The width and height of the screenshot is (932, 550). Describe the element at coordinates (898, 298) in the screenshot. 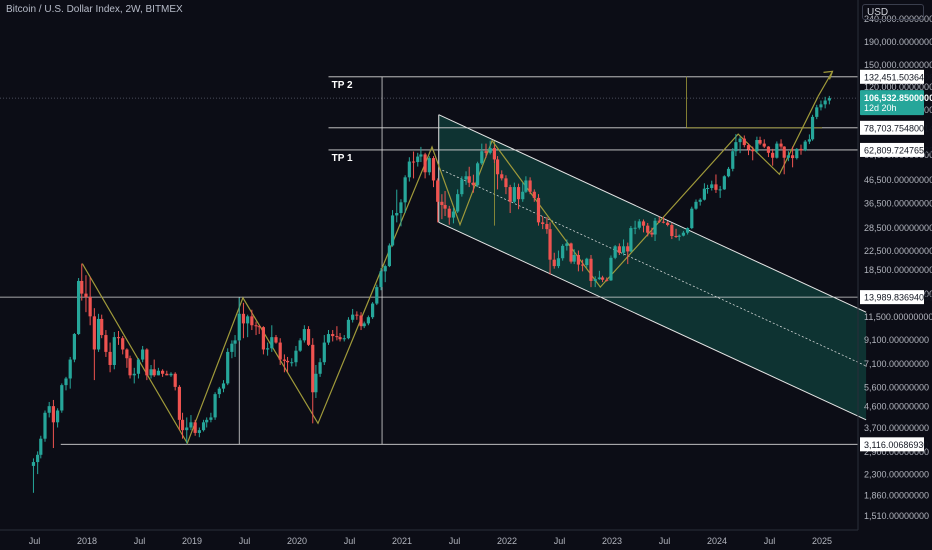

I see `level-price-label: 13,989.83694051` at that location.